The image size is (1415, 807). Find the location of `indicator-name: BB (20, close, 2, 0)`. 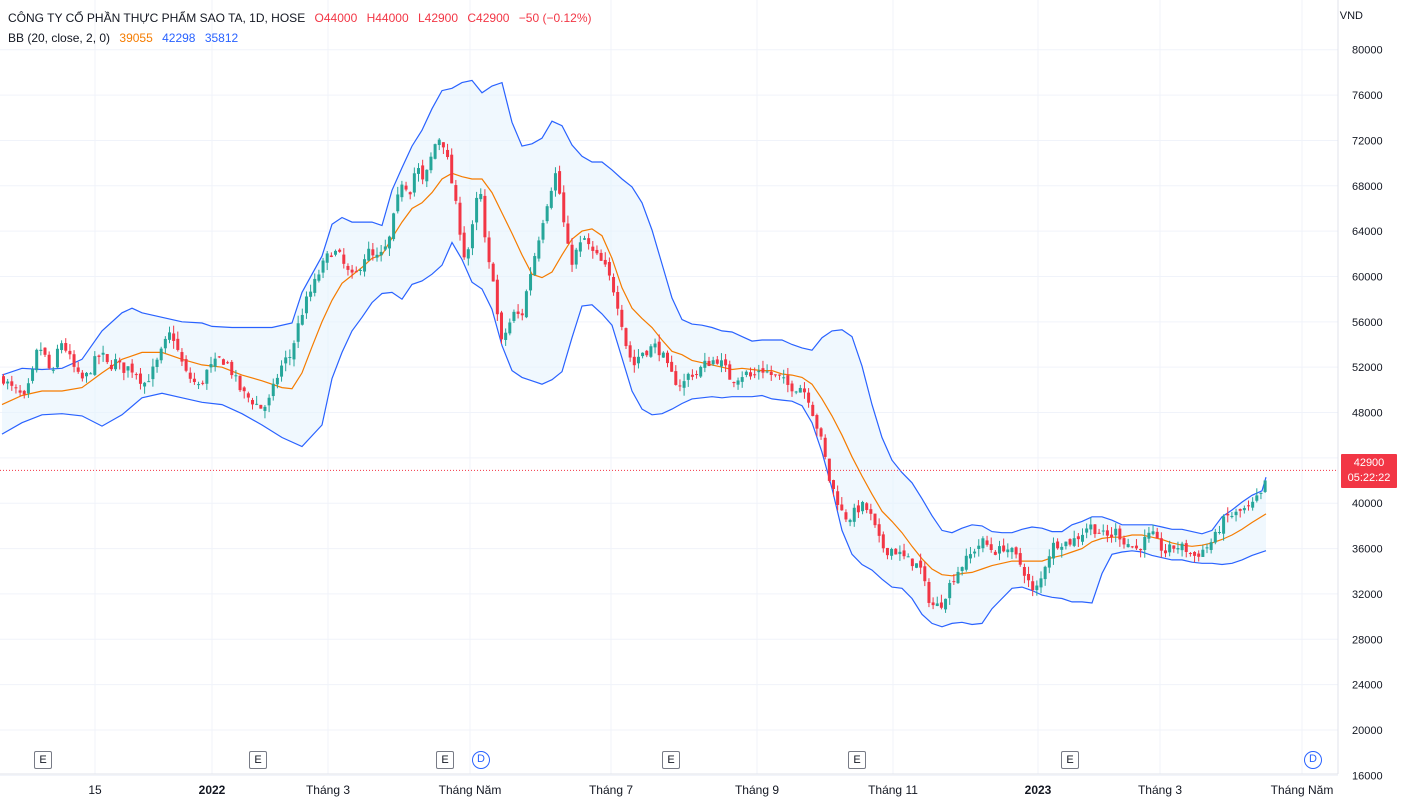

indicator-name: BB (20, close, 2, 0) is located at coordinates (59, 38).